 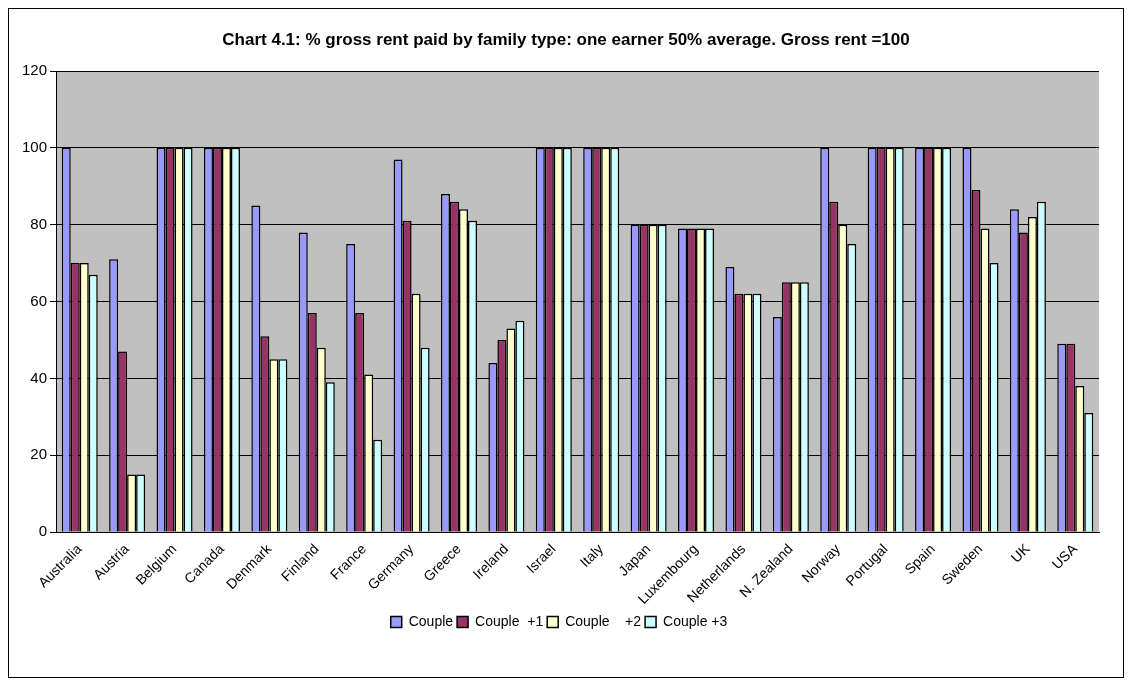 What do you see at coordinates (566, 40) in the screenshot?
I see `chart-title: Chart 4.1: % gross rent paid by family type: one earner 50% average. Gross rent =100` at bounding box center [566, 40].